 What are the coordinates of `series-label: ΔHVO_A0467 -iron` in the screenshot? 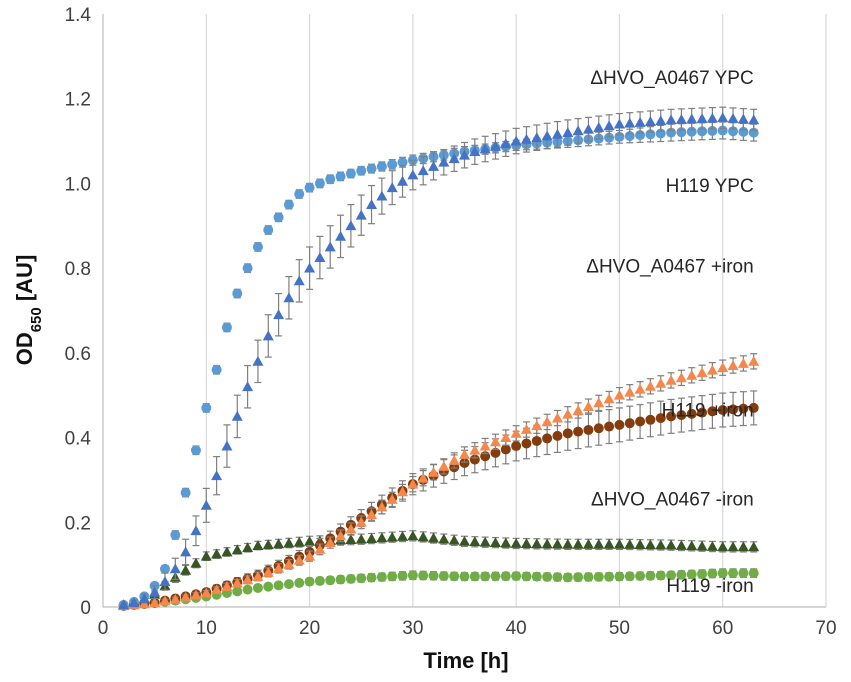 It's located at (672, 499).